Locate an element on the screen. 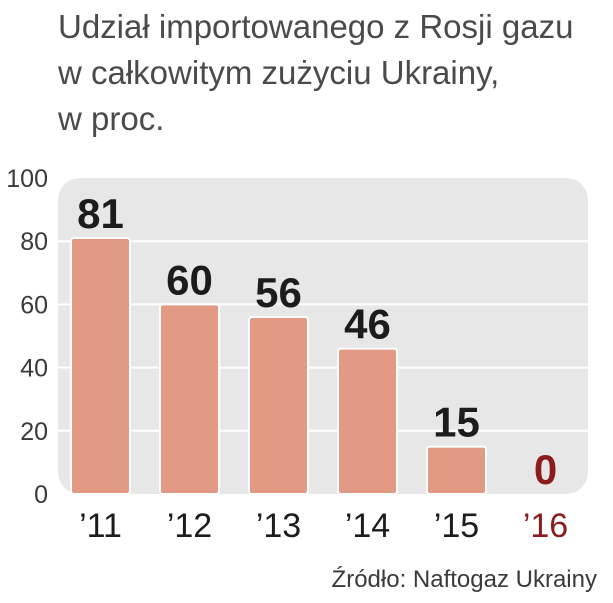 This screenshot has width=613, height=603. y-tick-label: 100 is located at coordinates (27, 179).